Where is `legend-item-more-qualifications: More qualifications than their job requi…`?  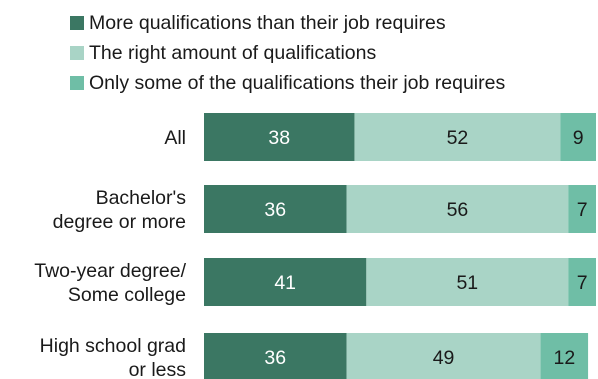 legend-item-more-qualifications: More qualifications than their job requi… is located at coordinates (287, 23).